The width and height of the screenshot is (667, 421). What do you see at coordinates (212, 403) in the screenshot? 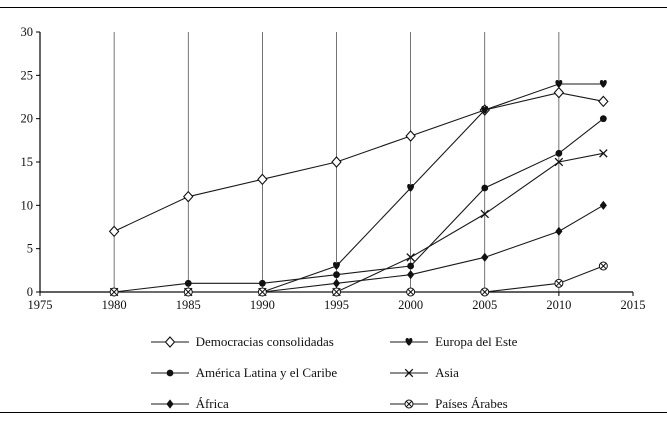
I see `legend-label: África` at bounding box center [212, 403].